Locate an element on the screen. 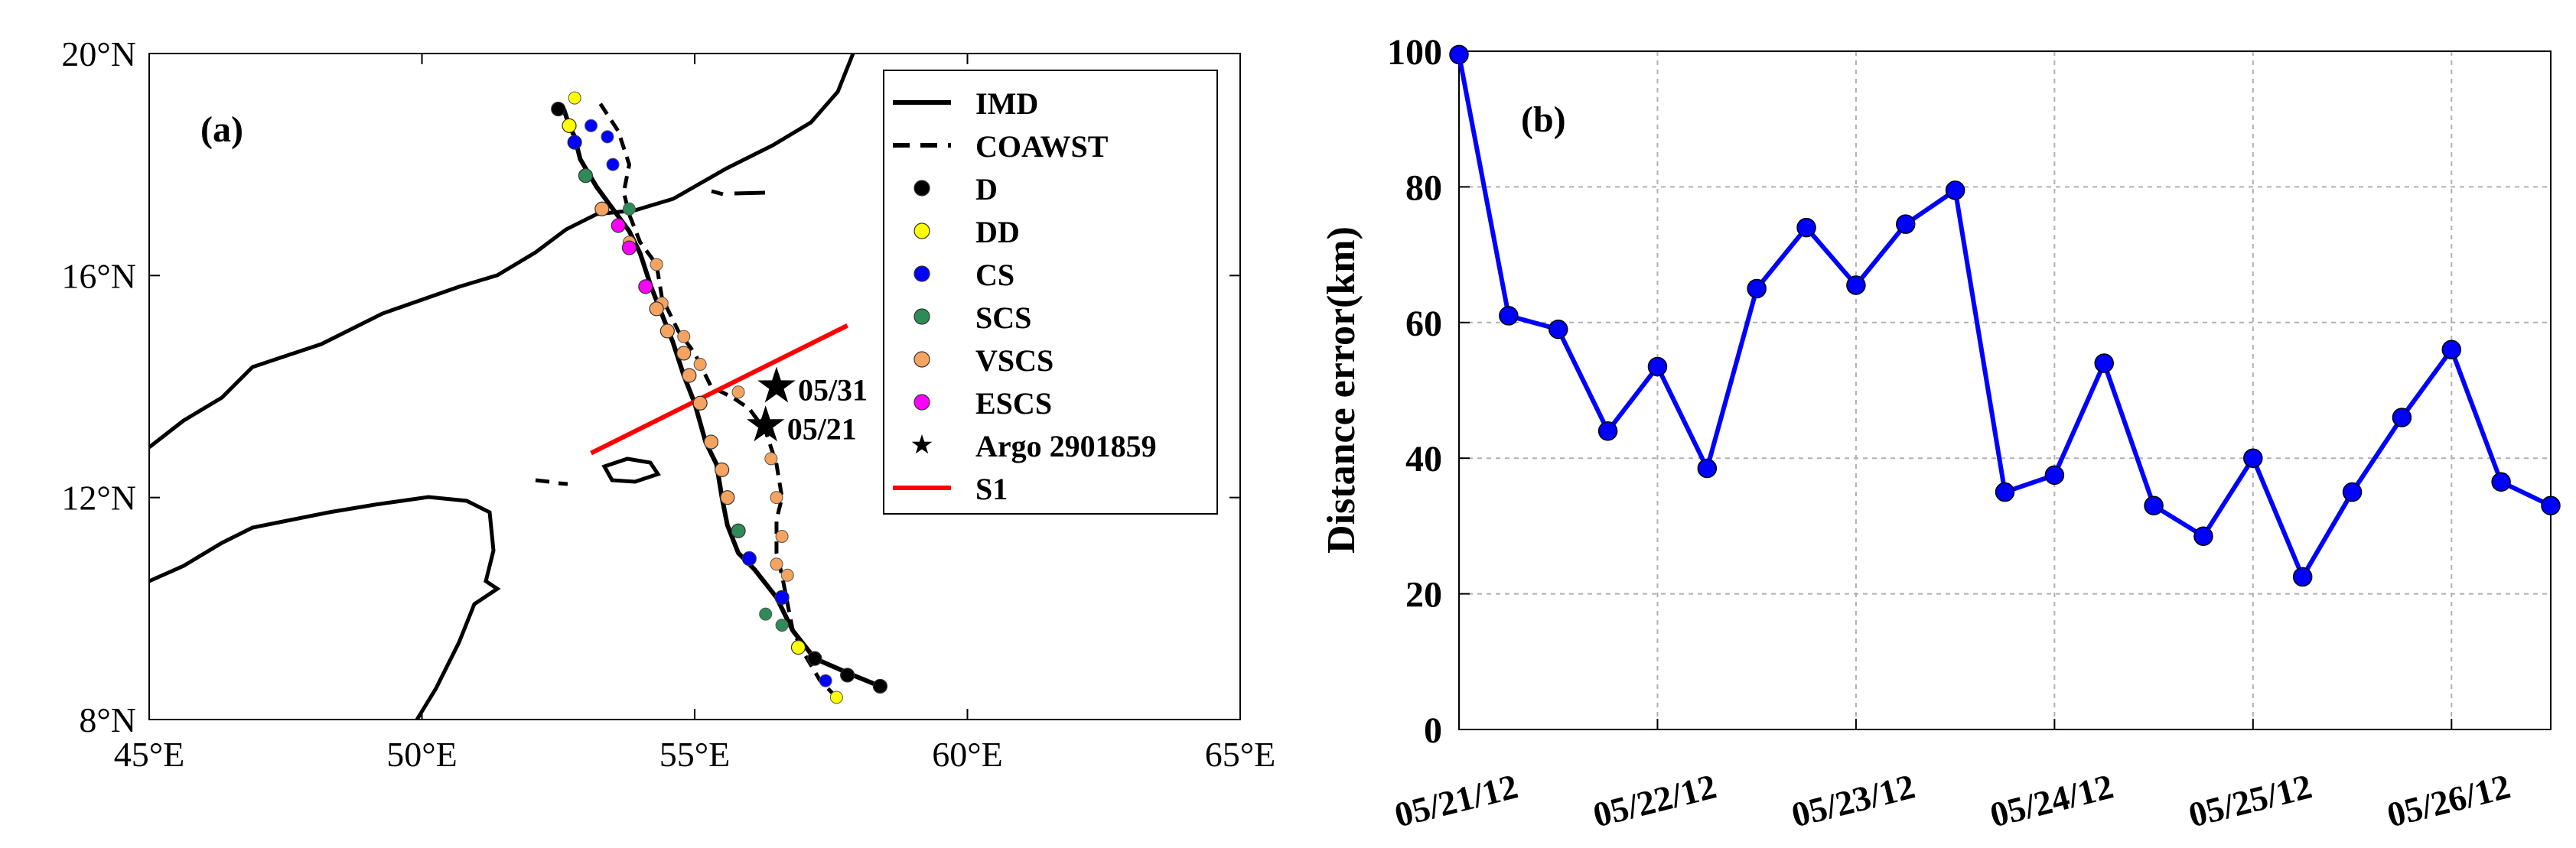 This screenshot has width=2576, height=848. x-tick-label: 05/22/12 is located at coordinates (1654, 800).